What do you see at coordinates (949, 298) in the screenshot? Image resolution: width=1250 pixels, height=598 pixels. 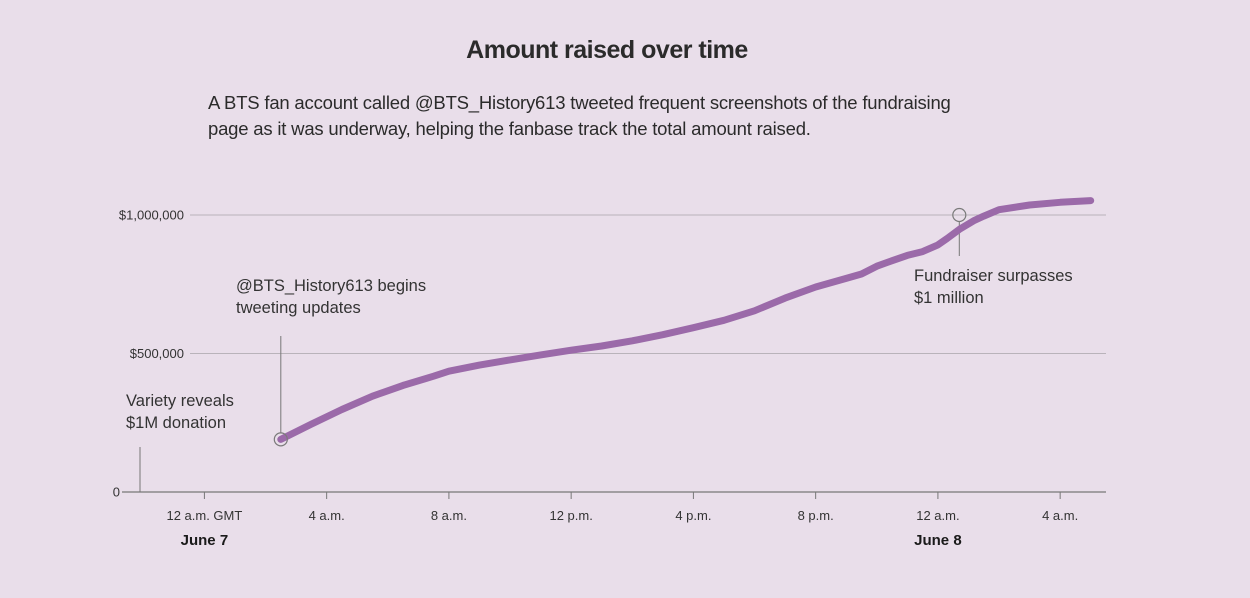 I see `annotation-line-million-1: $1 million` at bounding box center [949, 298].